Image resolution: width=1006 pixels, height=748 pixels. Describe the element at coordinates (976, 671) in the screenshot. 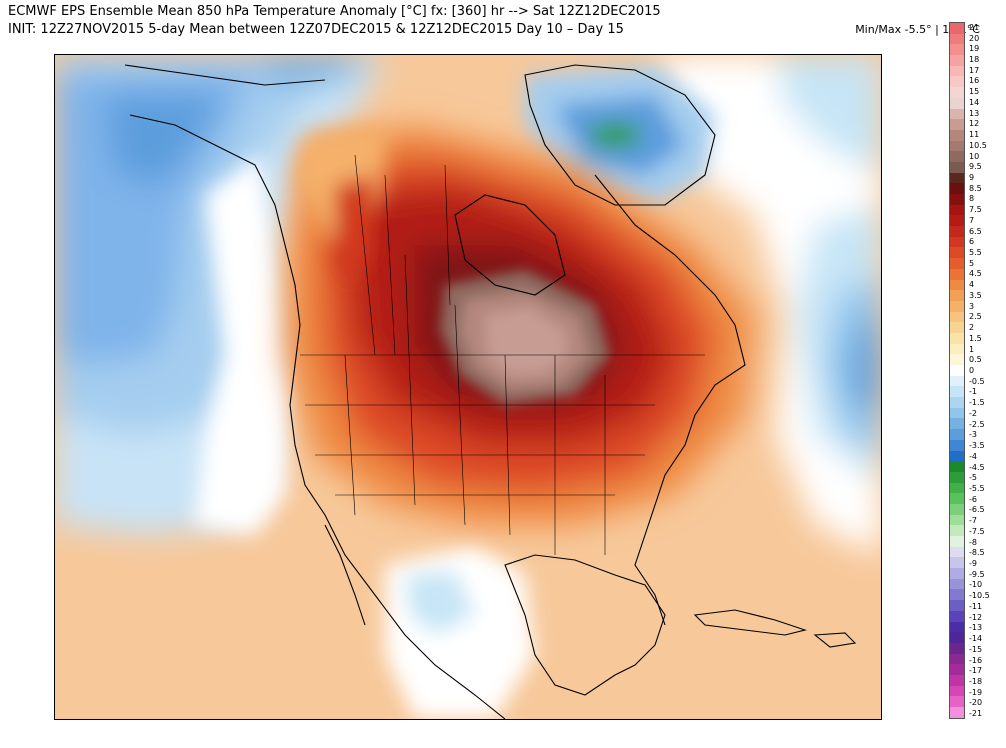

I see `legend-tick-label: -17` at that location.